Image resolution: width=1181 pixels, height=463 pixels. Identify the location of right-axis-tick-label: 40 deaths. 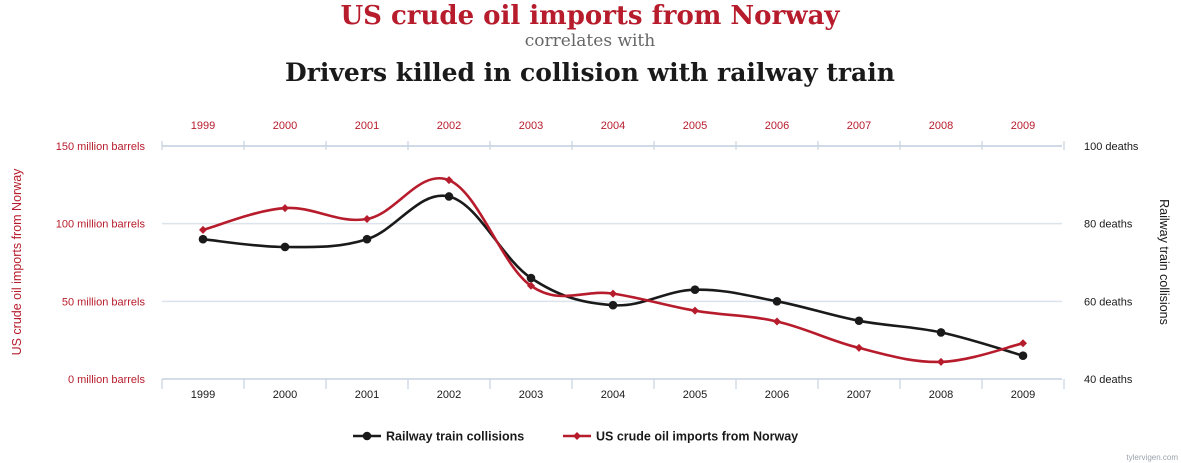
(1108, 380).